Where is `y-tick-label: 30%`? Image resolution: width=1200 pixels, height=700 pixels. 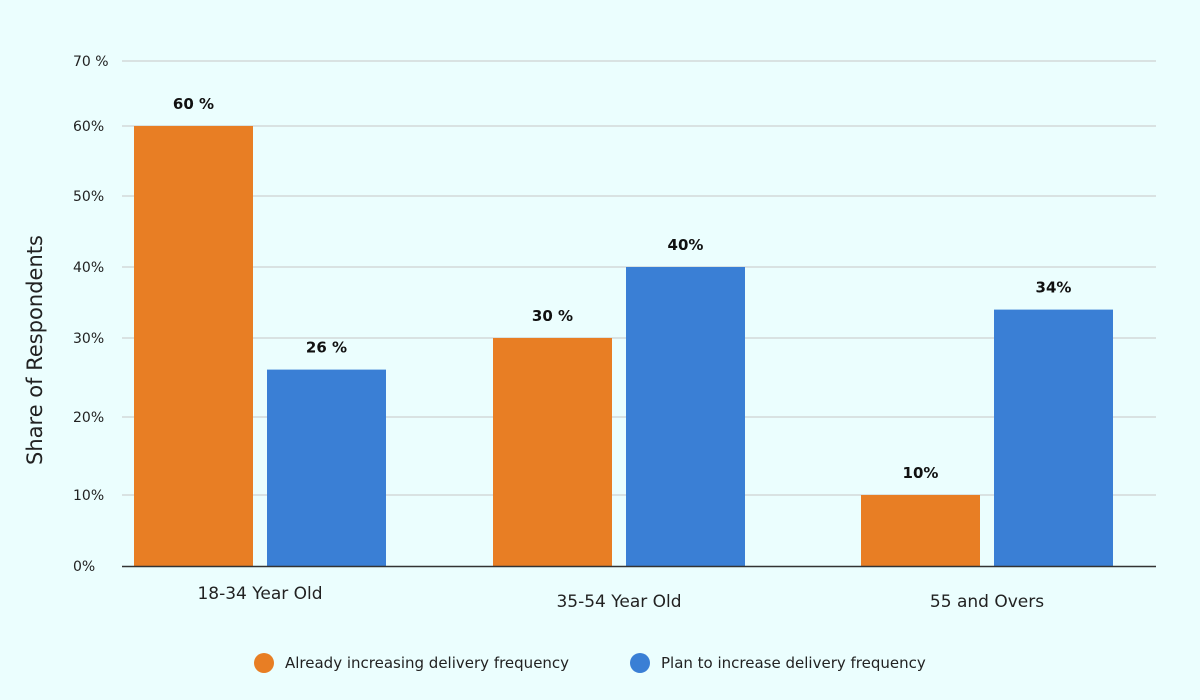
y-tick-label: 30% is located at coordinates (88, 339).